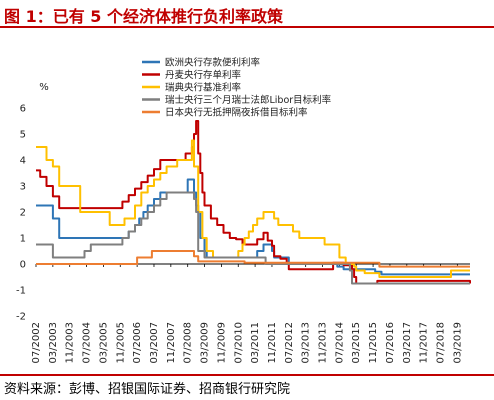 The height and width of the screenshot is (400, 494). What do you see at coordinates (120, 343) in the screenshot?
I see `x-tick-label: 11/2005` at bounding box center [120, 343].